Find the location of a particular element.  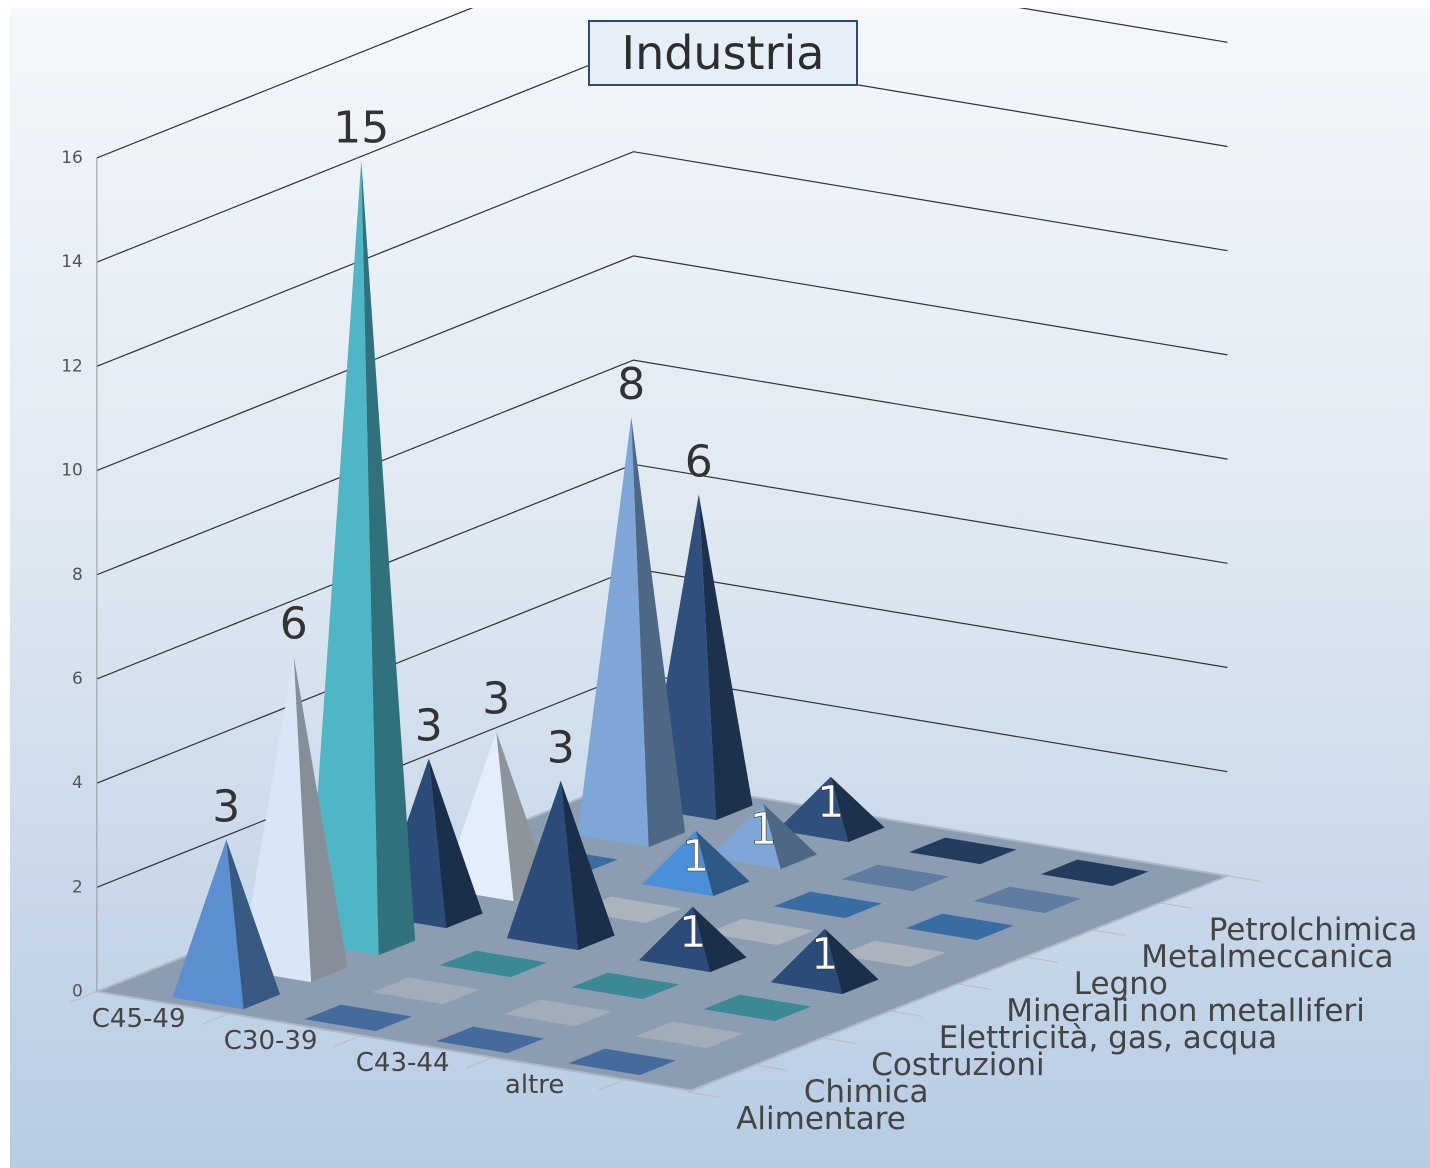

xtick-c30-39: C30-39 is located at coordinates (271, 1041).